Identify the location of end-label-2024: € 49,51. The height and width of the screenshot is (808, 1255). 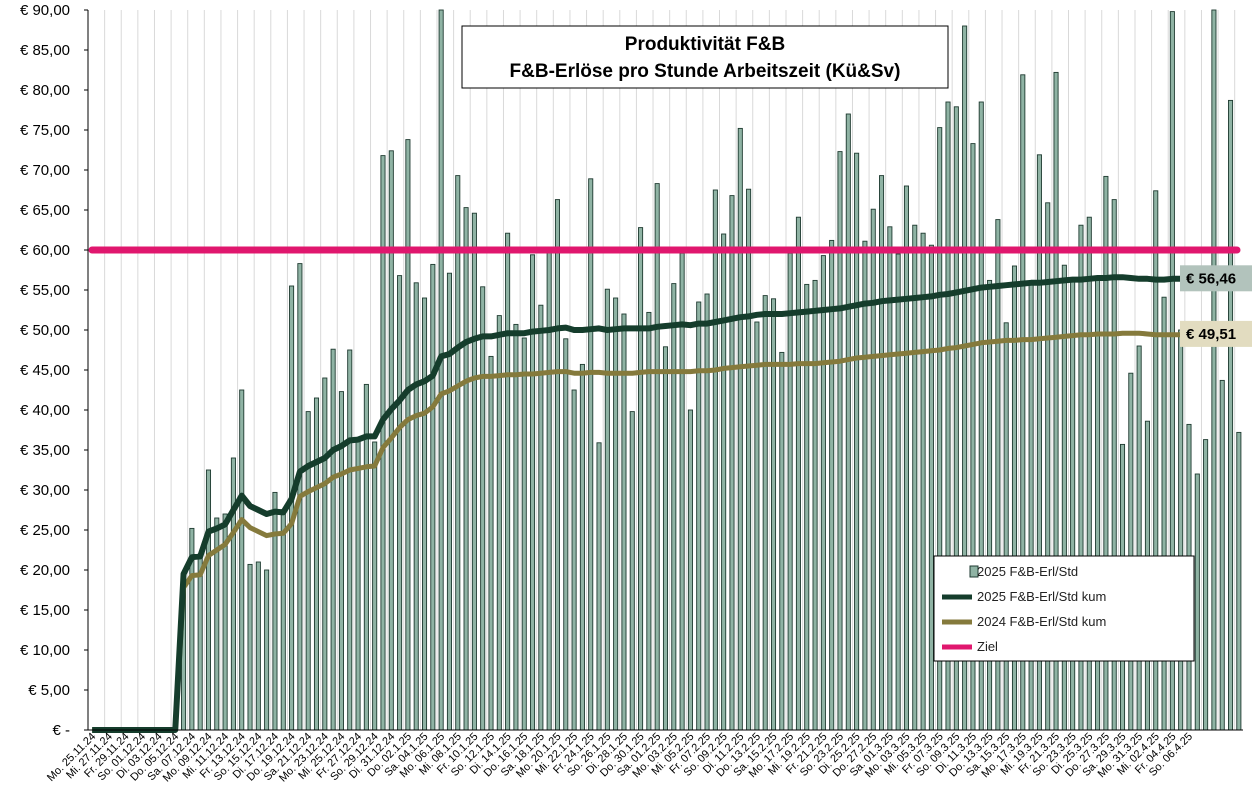
(1216, 333).